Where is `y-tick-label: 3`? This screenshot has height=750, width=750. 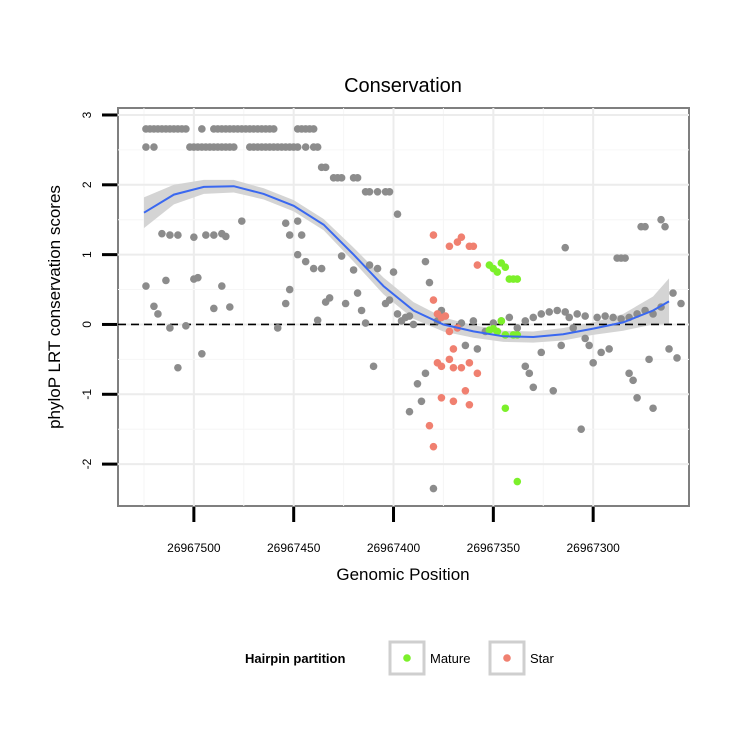
y-tick-label: 3 is located at coordinates (87, 114).